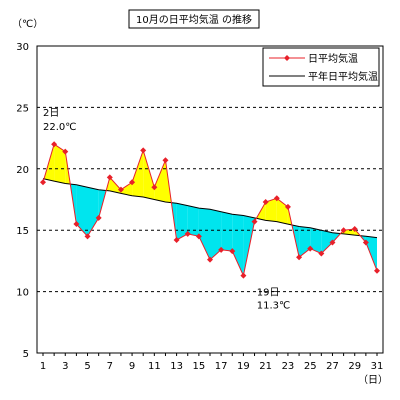 This screenshot has width=400, height=400. Describe the element at coordinates (60, 127) in the screenshot. I see `annotation-value: 22.0℃` at that location.